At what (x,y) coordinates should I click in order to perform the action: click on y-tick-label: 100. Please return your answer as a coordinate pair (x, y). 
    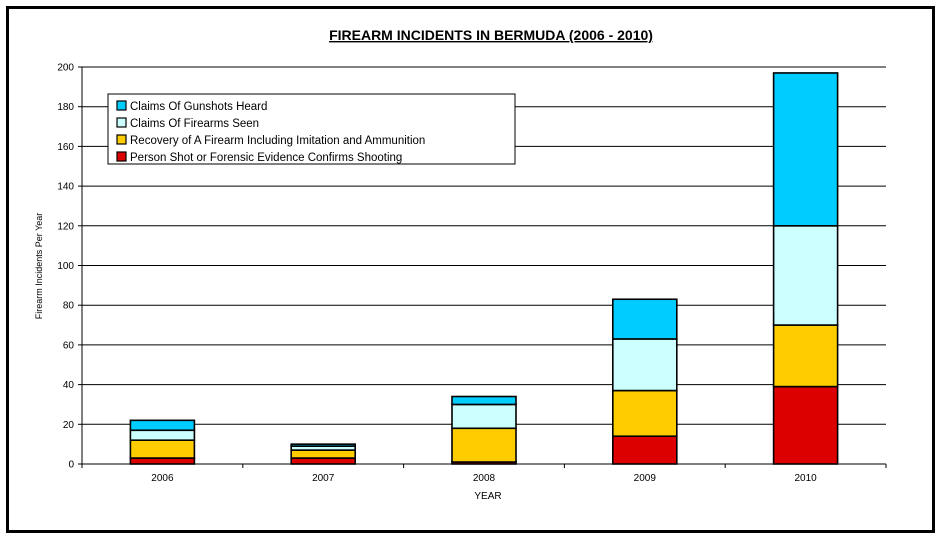
    Looking at the image, I should click on (65, 266).